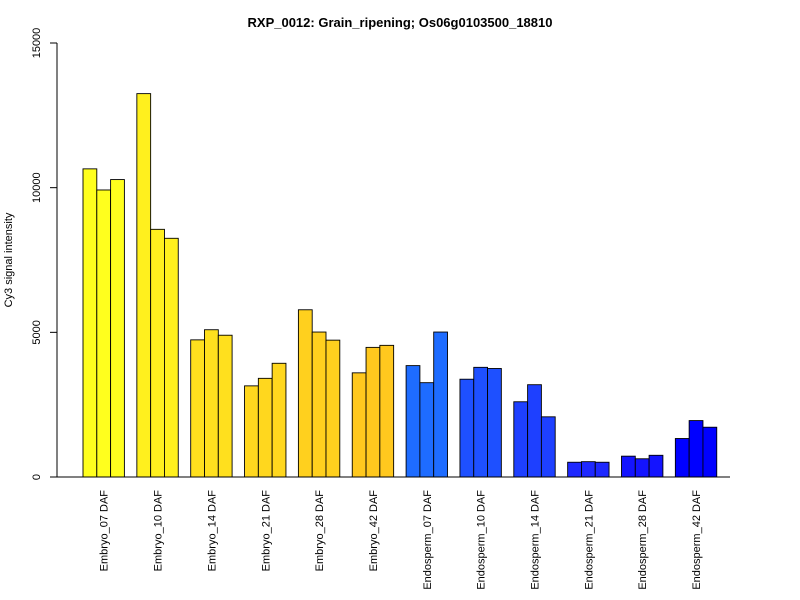  I want to click on y-tick-label: 10000, so click(37, 187).